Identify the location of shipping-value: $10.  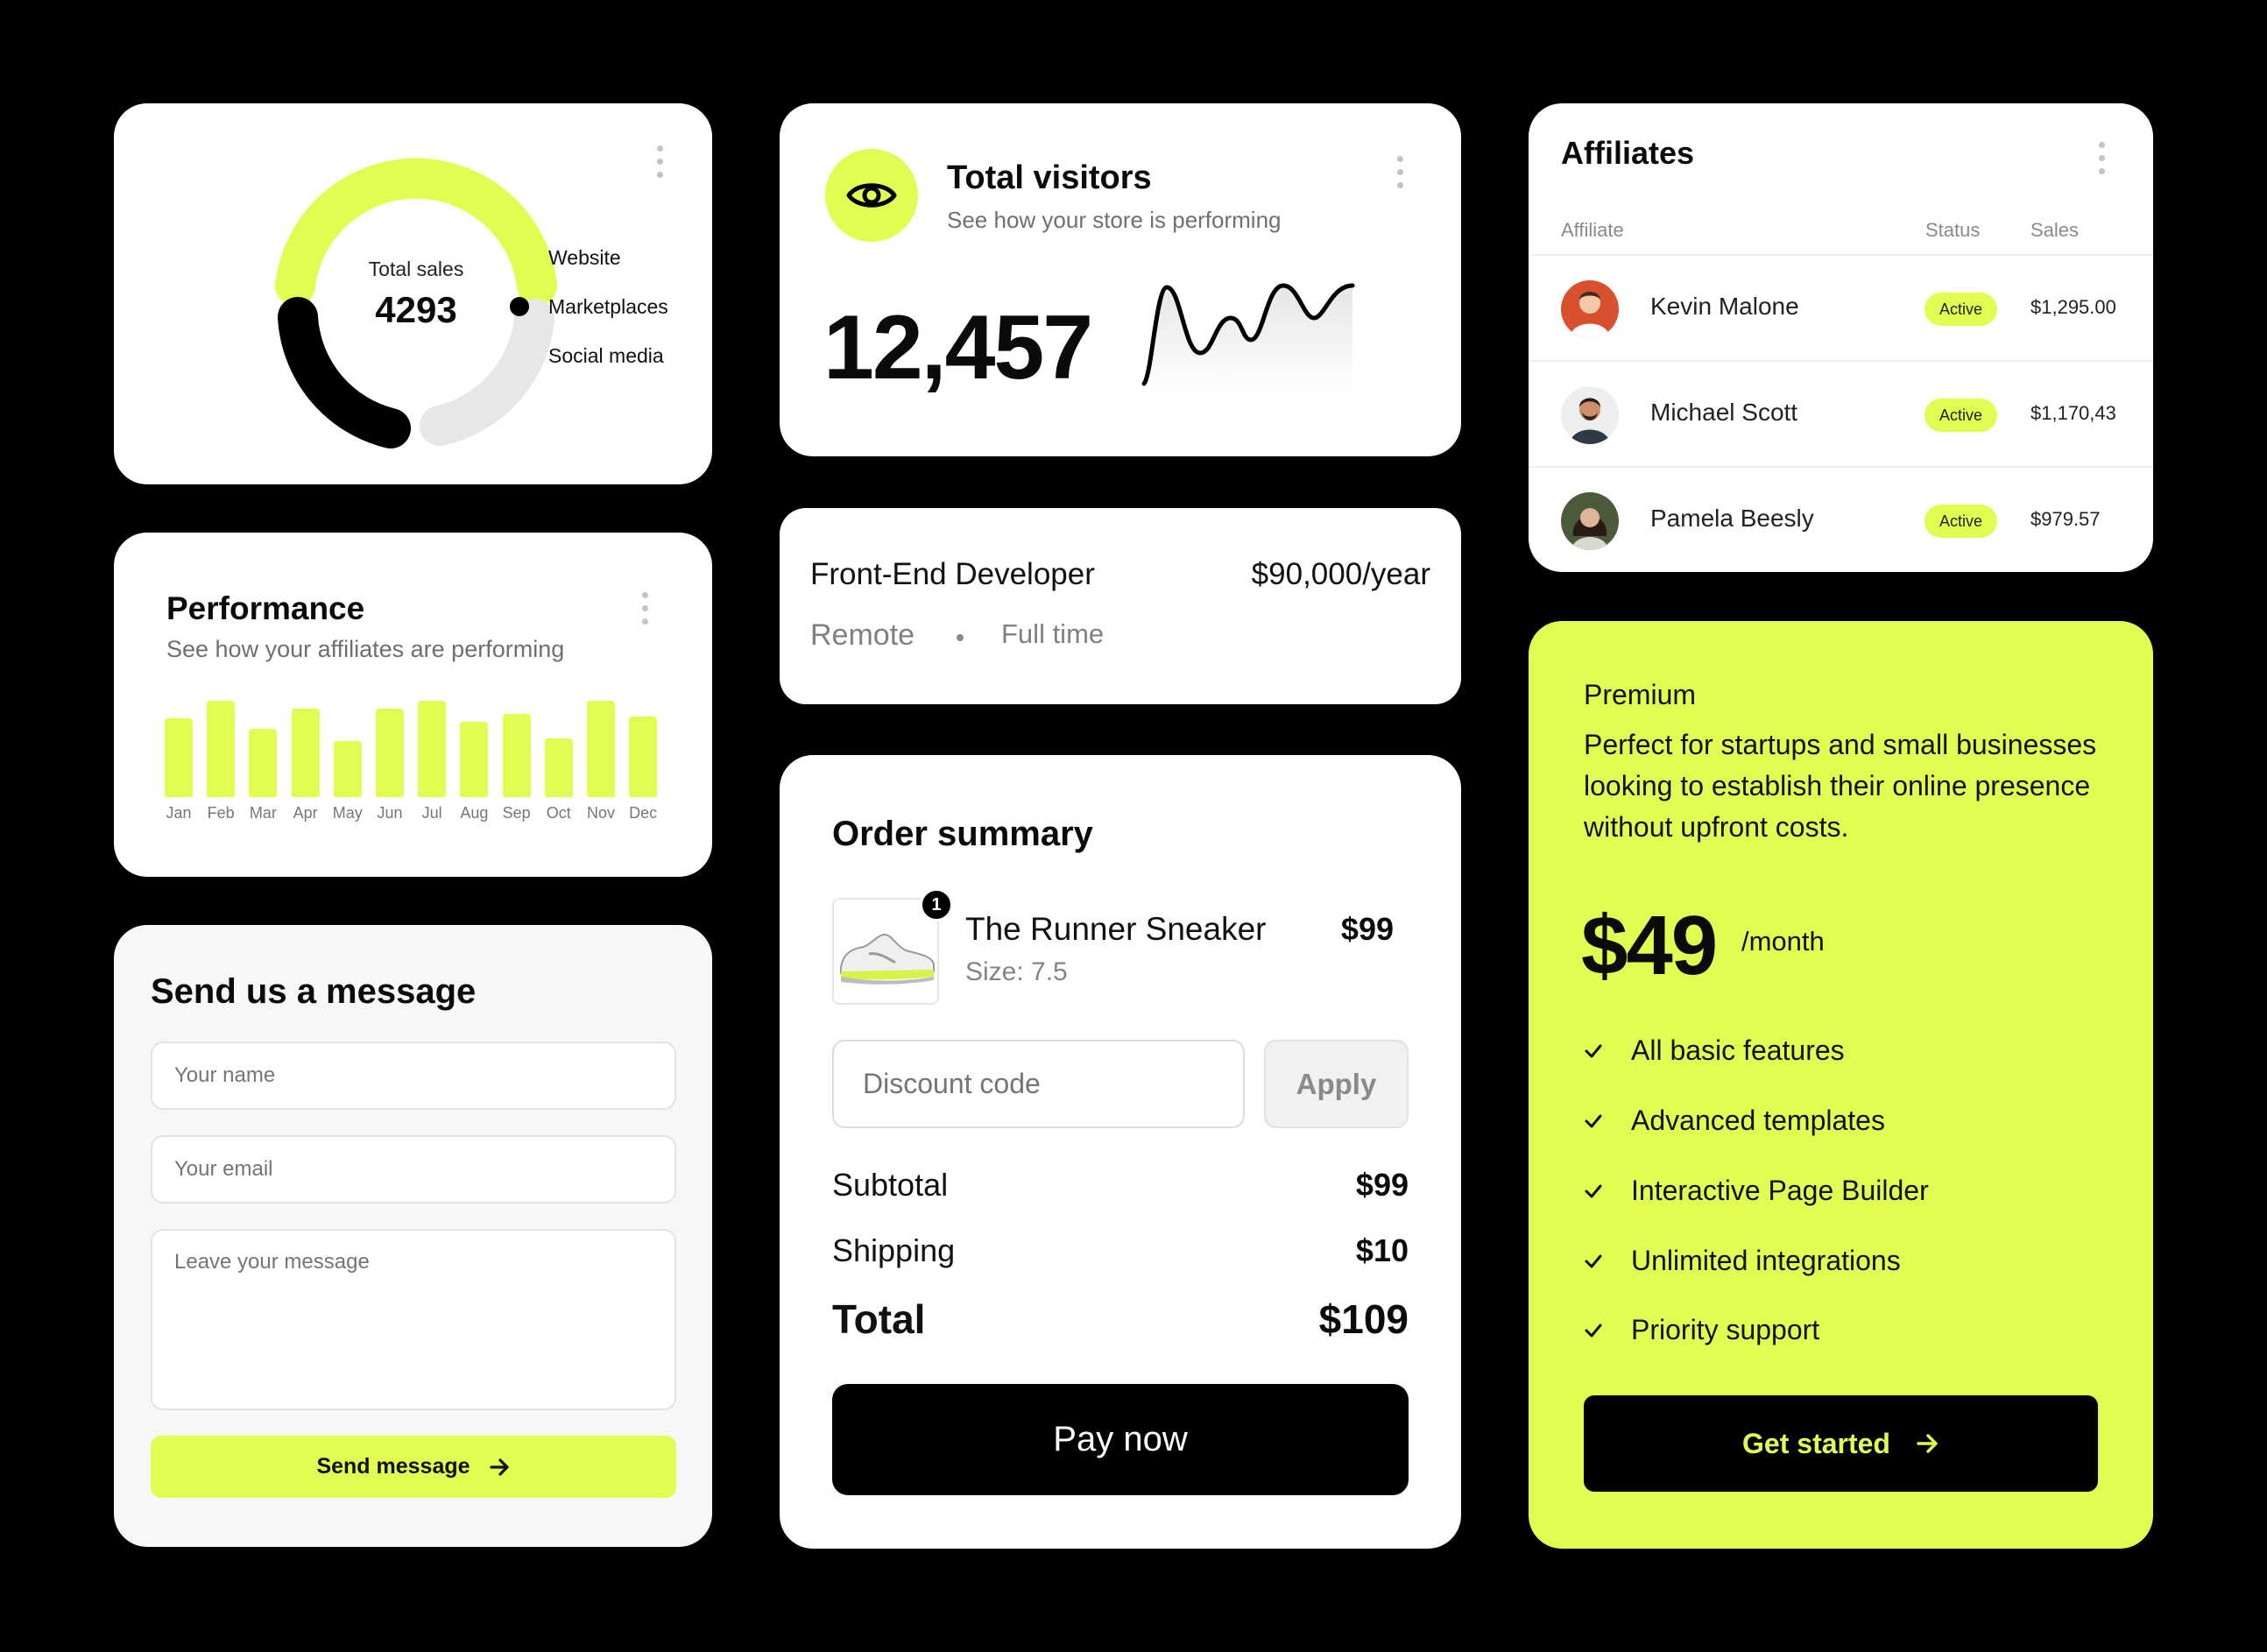
(1382, 1250).